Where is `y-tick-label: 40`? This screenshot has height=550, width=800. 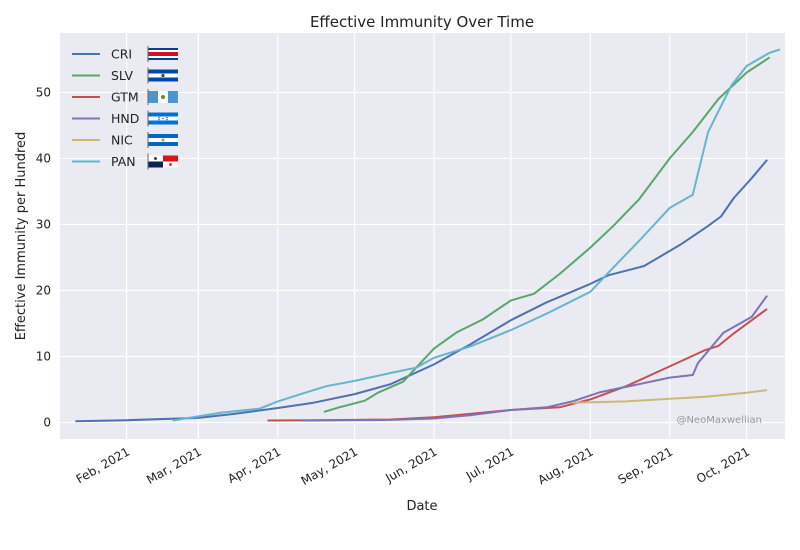
y-tick-label: 40 is located at coordinates (43, 158).